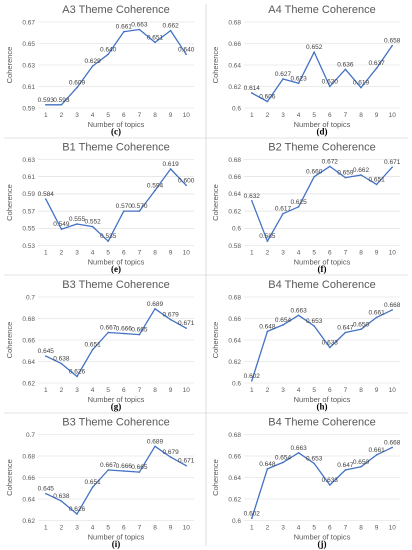 The image size is (412, 550). I want to click on chart-e-xtick: 9, so click(171, 253).